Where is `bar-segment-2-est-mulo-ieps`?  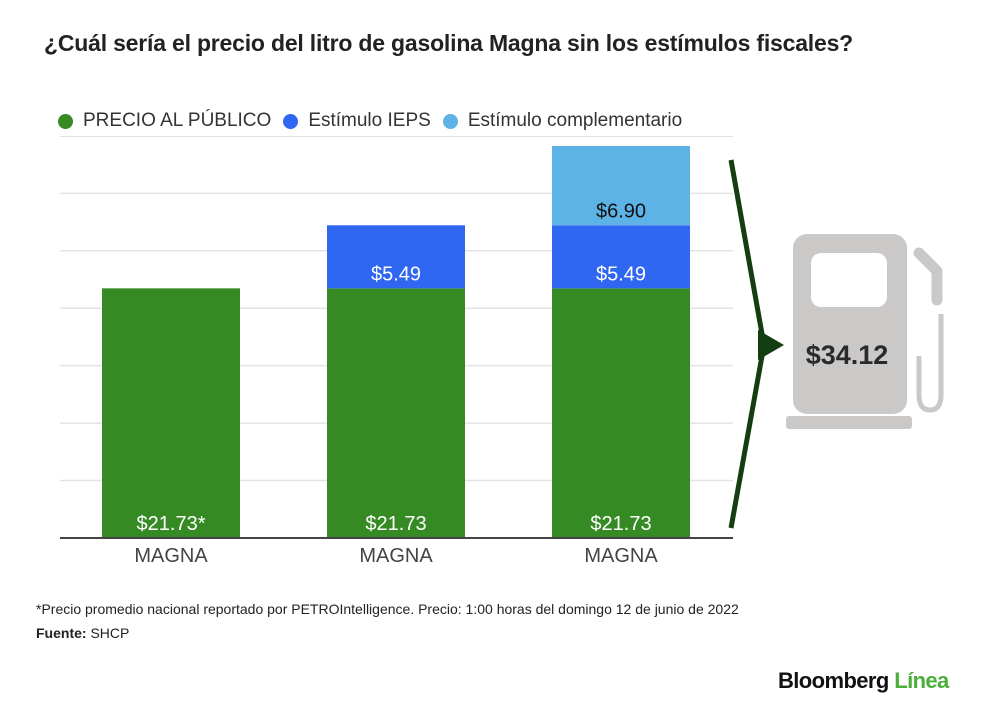
bar-segment-2-est-mulo-ieps is located at coordinates (396, 257).